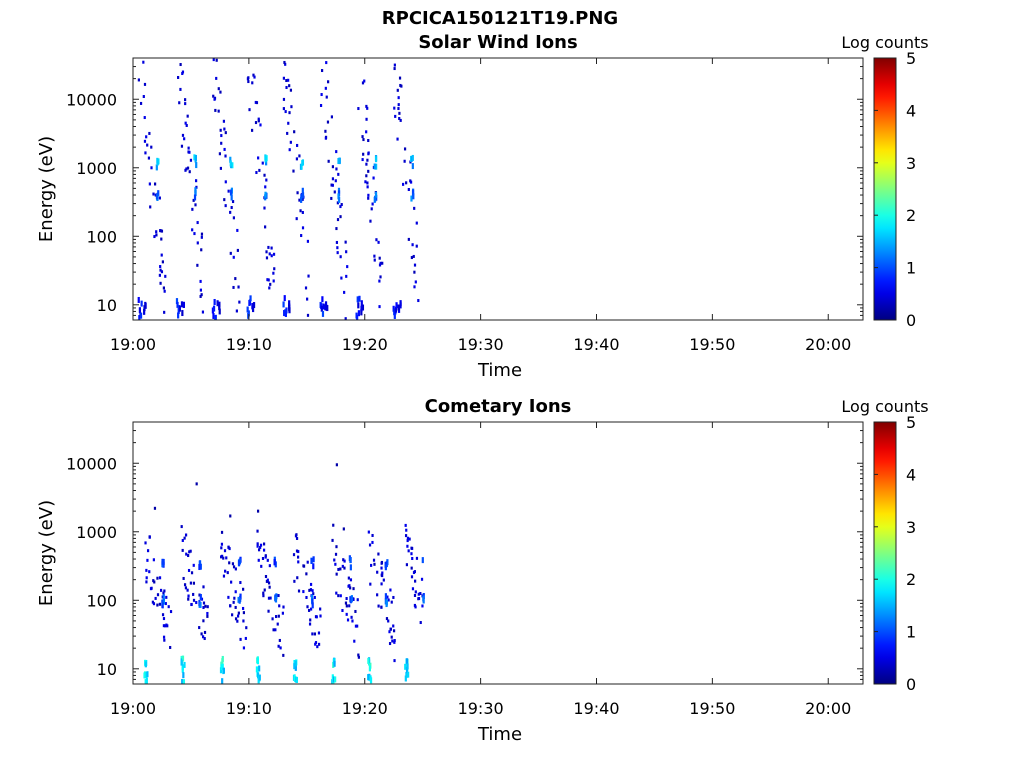 This screenshot has width=1024, height=768. I want to click on y-tick-label: 1000, so click(96, 532).